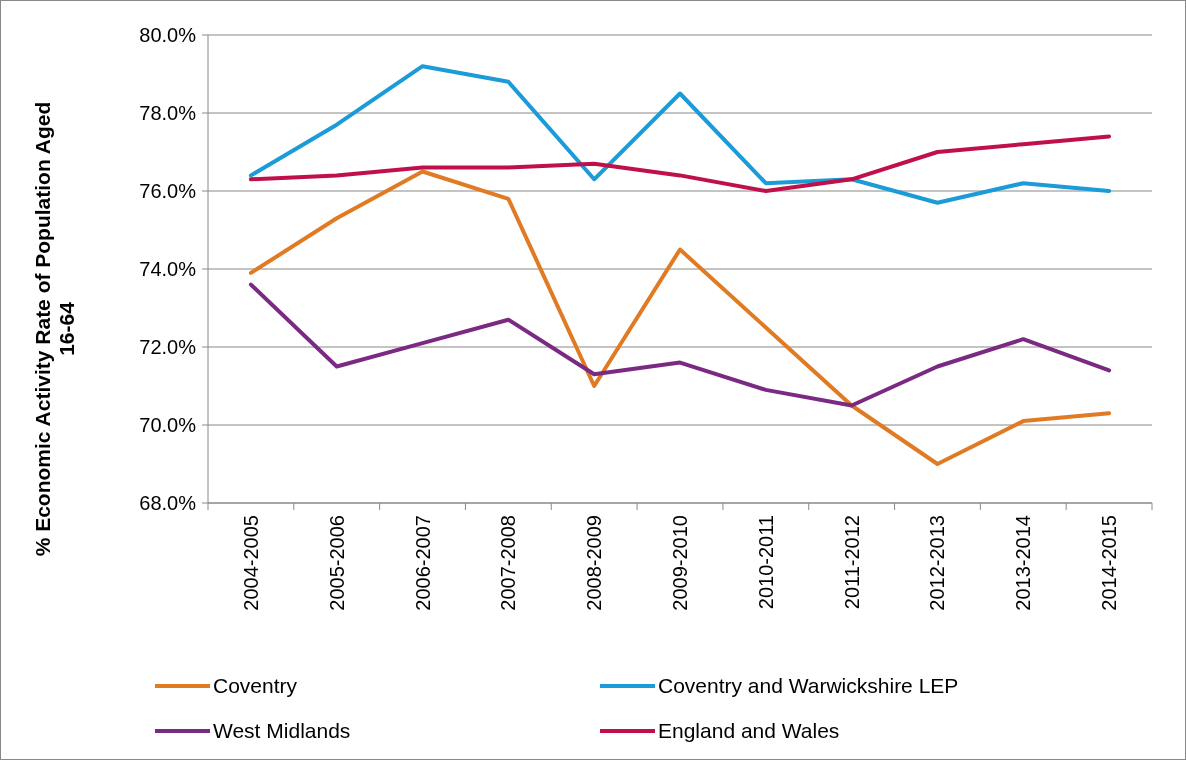 The image size is (1186, 760). What do you see at coordinates (1023, 563) in the screenshot?
I see `x-tick-label: 2013-2014` at bounding box center [1023, 563].